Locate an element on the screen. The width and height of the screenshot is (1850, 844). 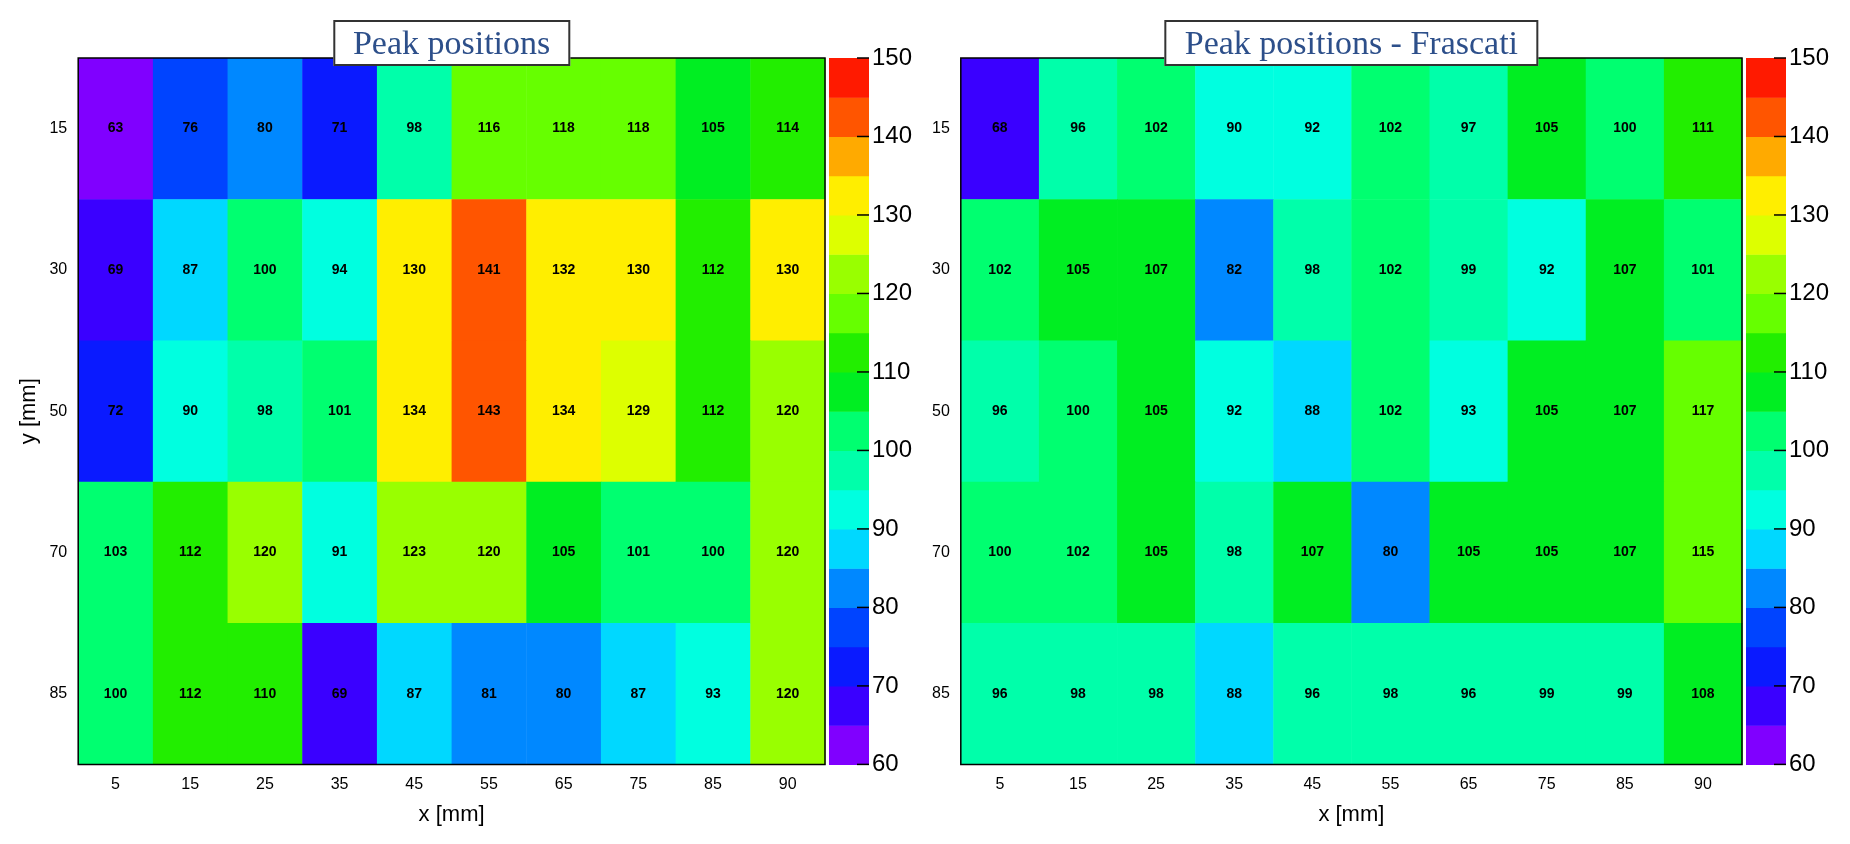
color-bar-label: 100 is located at coordinates (892, 449).